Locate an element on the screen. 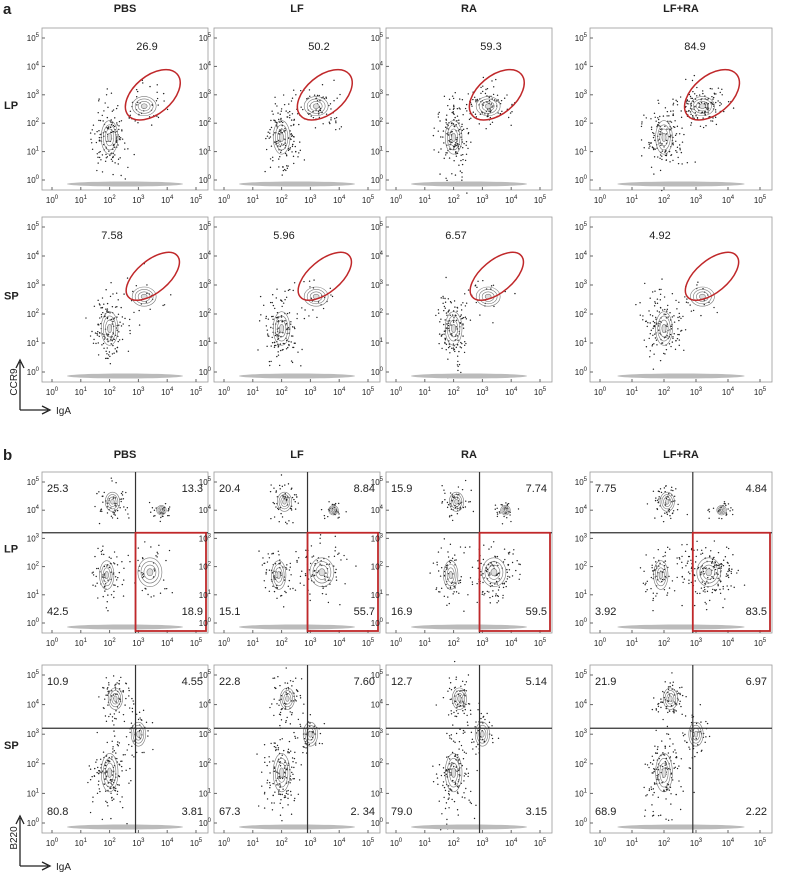  quadrant-value: 42.5 is located at coordinates (57, 612).